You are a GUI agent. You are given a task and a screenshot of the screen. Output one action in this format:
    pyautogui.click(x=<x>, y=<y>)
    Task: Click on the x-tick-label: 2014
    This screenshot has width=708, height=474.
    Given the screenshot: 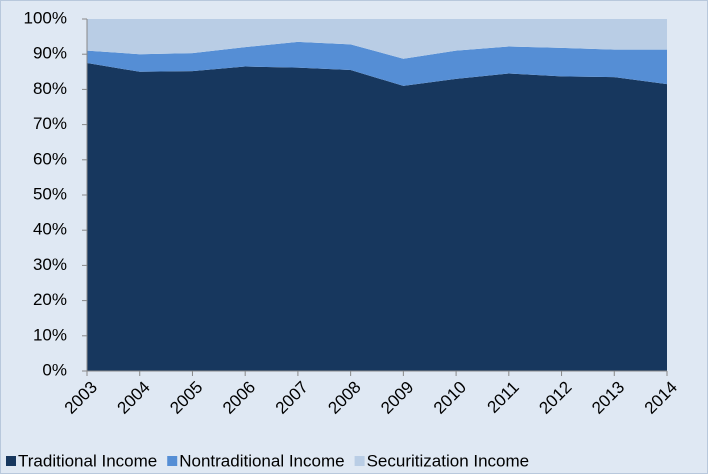 What is the action you would take?
    pyautogui.click(x=661, y=398)
    